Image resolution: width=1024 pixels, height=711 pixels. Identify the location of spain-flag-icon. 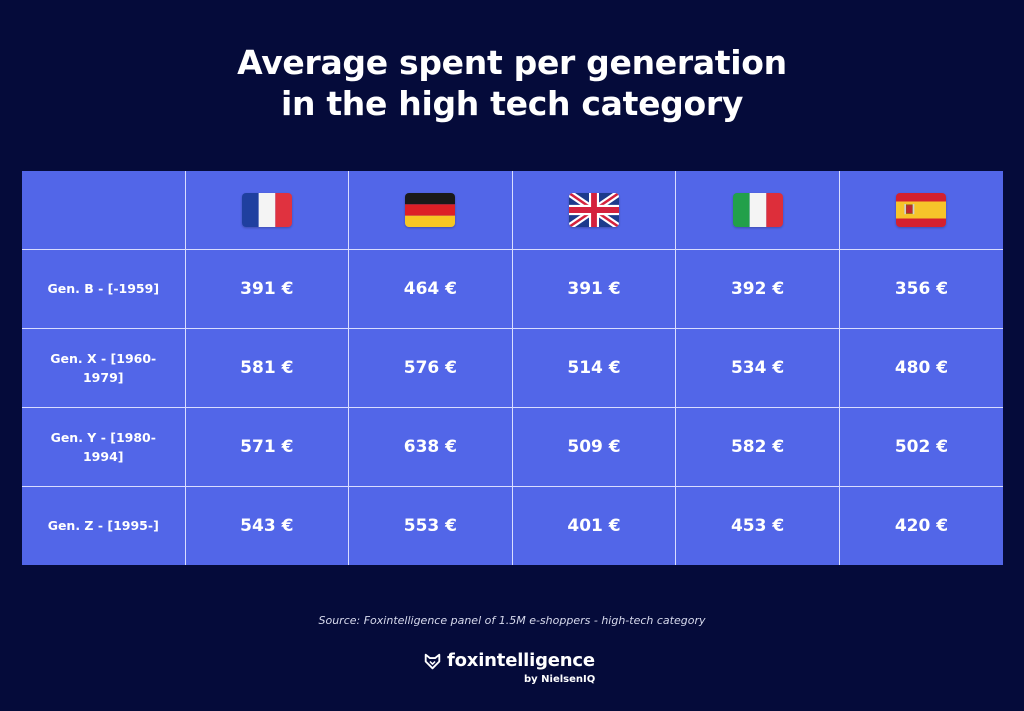
(921, 209).